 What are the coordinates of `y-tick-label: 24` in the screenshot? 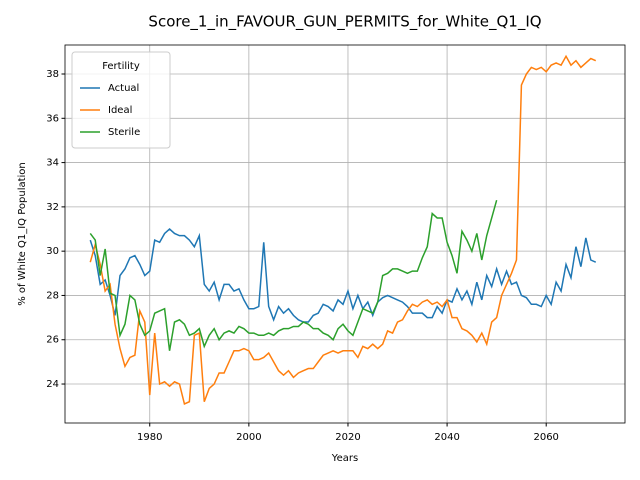 It's located at (52, 384).